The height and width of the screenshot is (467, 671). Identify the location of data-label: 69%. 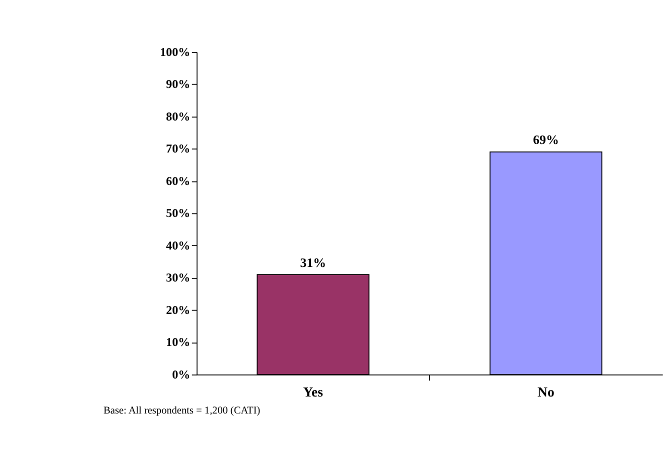
(546, 140).